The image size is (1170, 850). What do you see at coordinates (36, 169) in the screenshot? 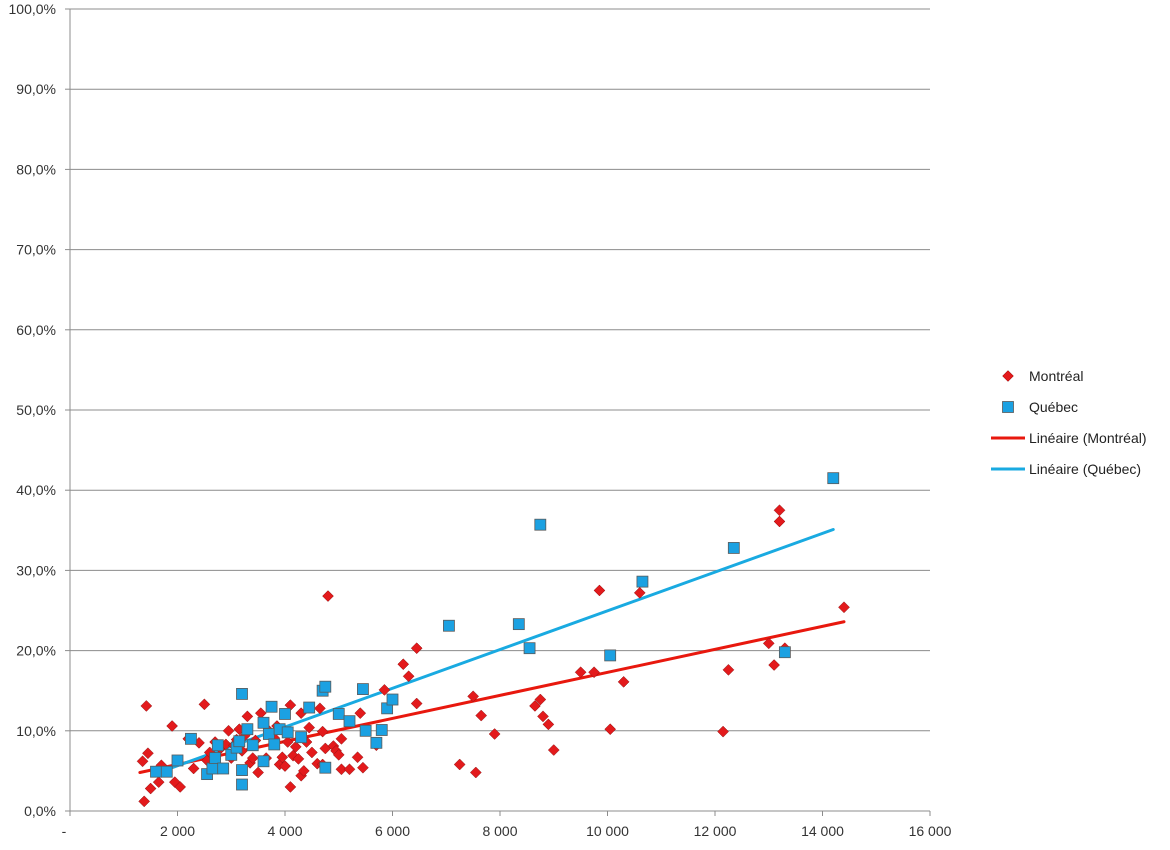
I see `y-tick-label: 80,0%` at bounding box center [36, 169].